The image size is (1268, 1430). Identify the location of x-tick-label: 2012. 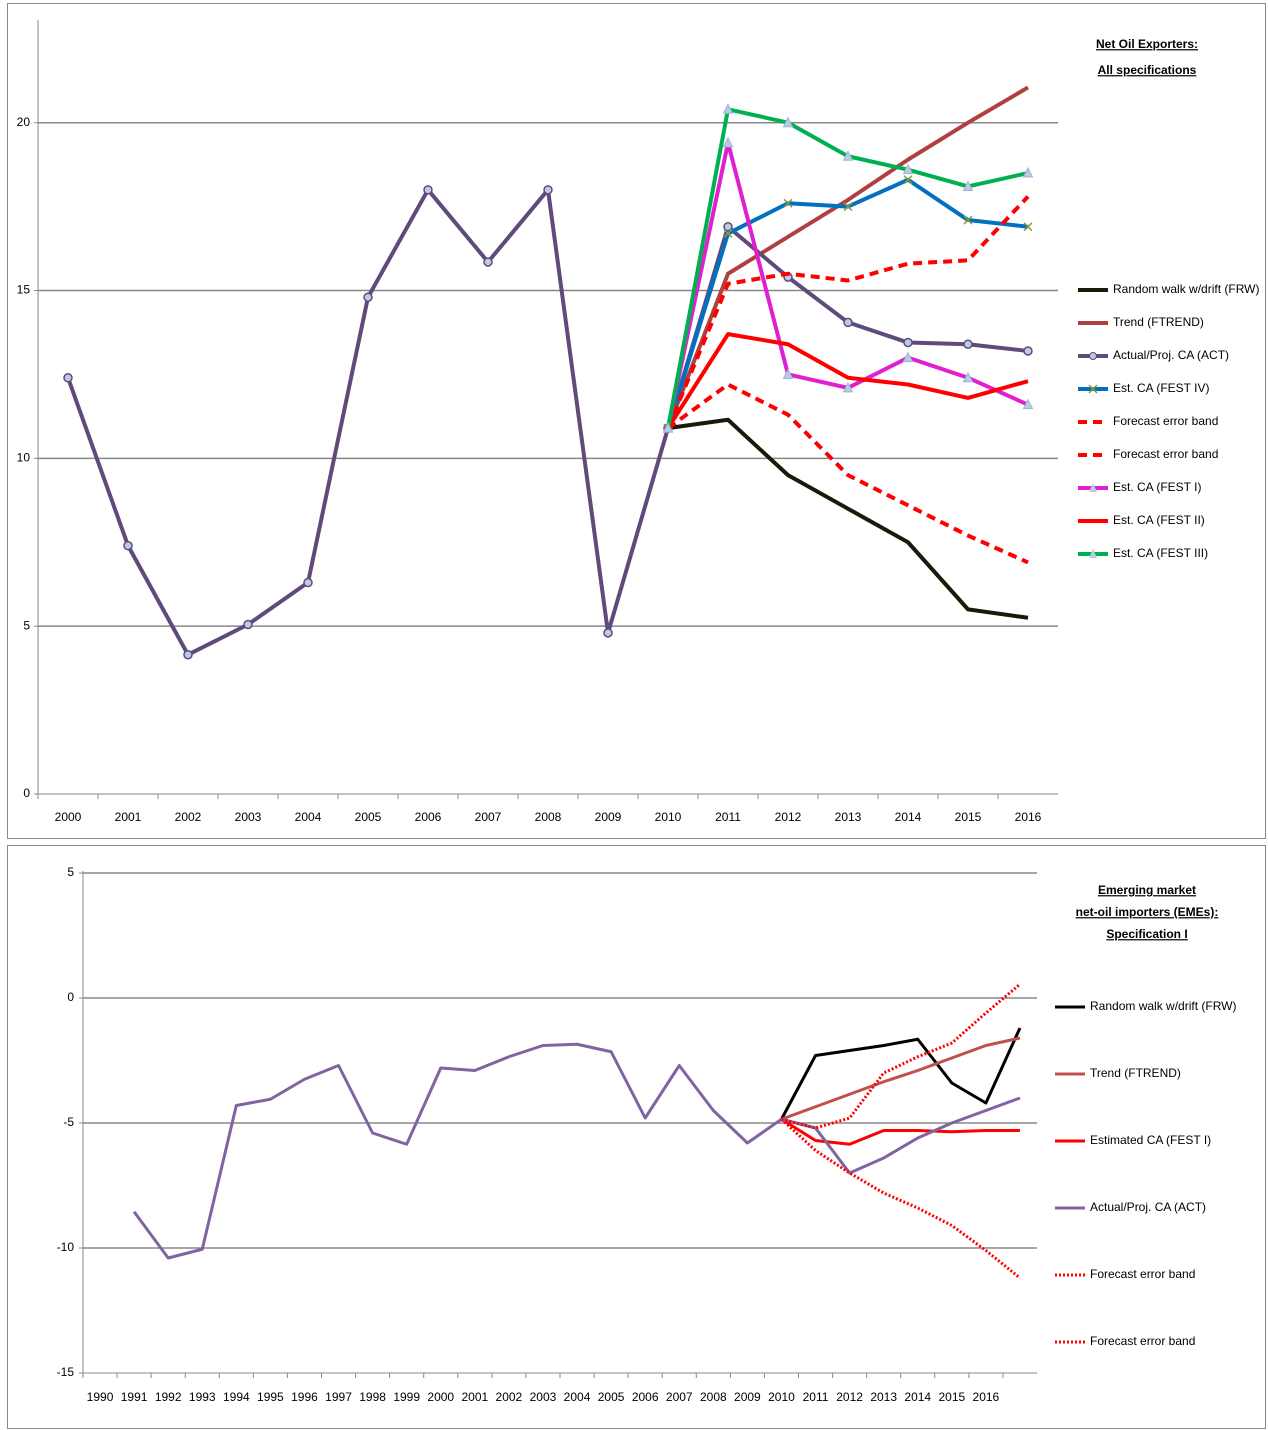
(788, 817).